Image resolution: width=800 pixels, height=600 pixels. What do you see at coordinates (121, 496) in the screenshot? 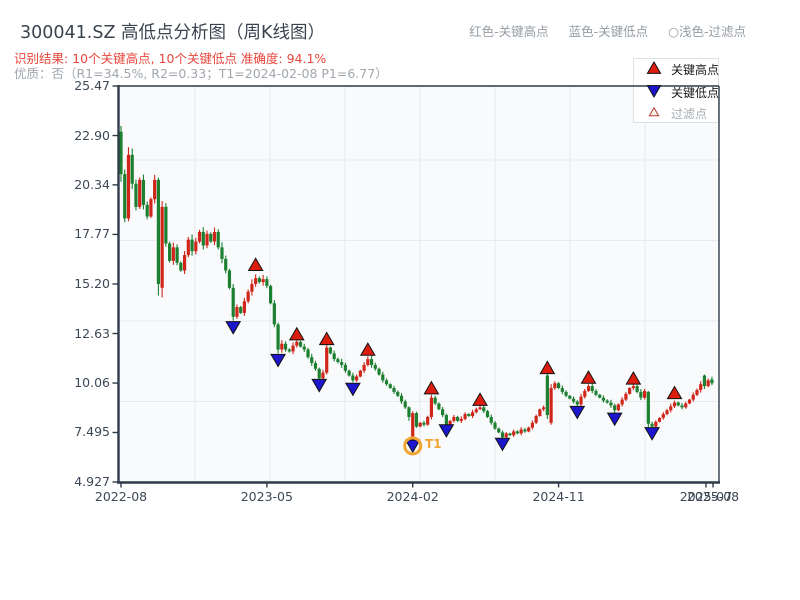
I see `x-tick-label: 2022-08` at bounding box center [121, 496].